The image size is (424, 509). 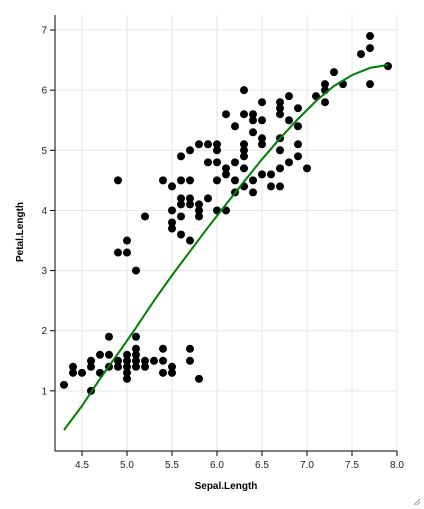 I want to click on x-tick-label: 4.5, so click(x=82, y=465).